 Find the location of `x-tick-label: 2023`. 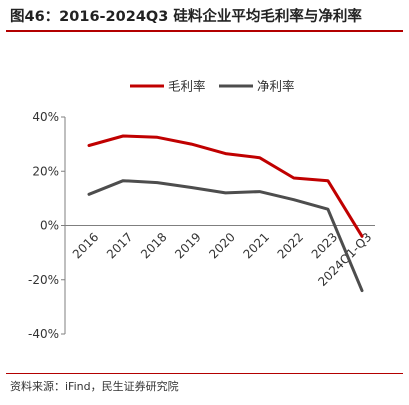

x-tick-label: 2023 is located at coordinates (324, 245).